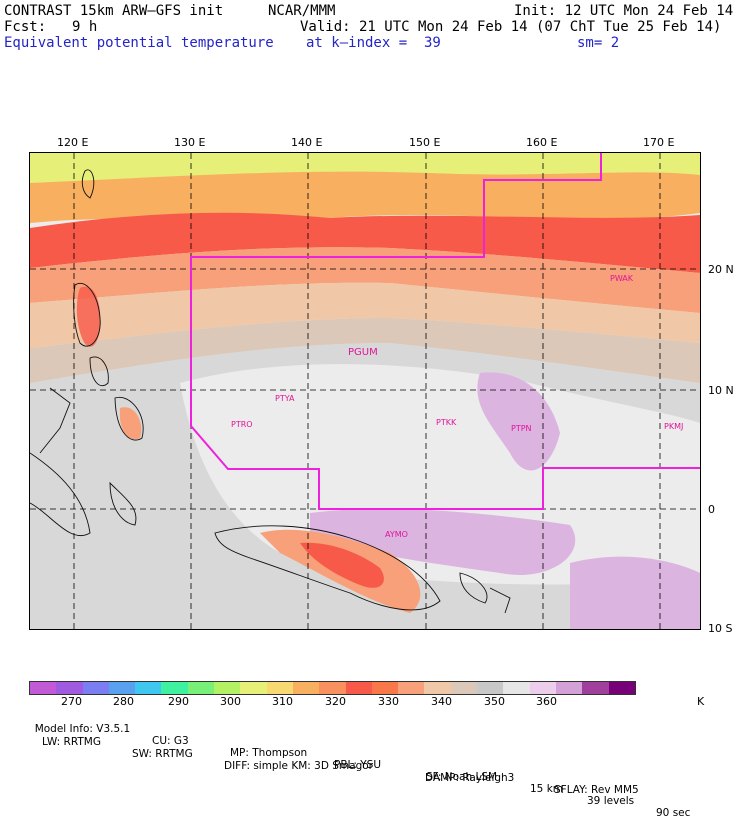 Image resolution: width=740 pixels, height=819 pixels. Describe the element at coordinates (190, 142) in the screenshot. I see `lon-label: 130 E` at that location.